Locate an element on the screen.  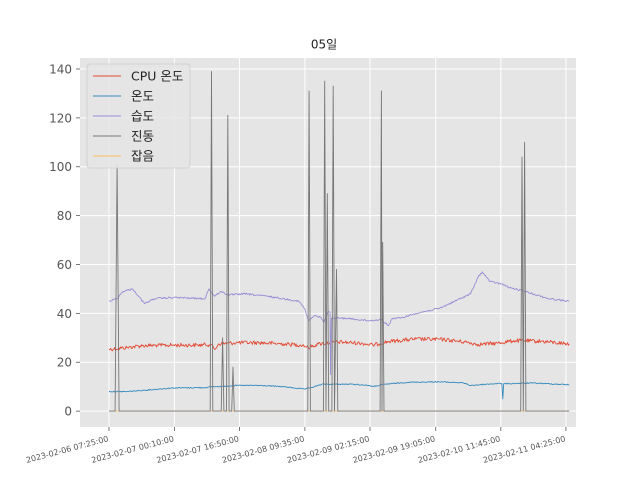
y-tick-label: 140 is located at coordinates (60, 69).